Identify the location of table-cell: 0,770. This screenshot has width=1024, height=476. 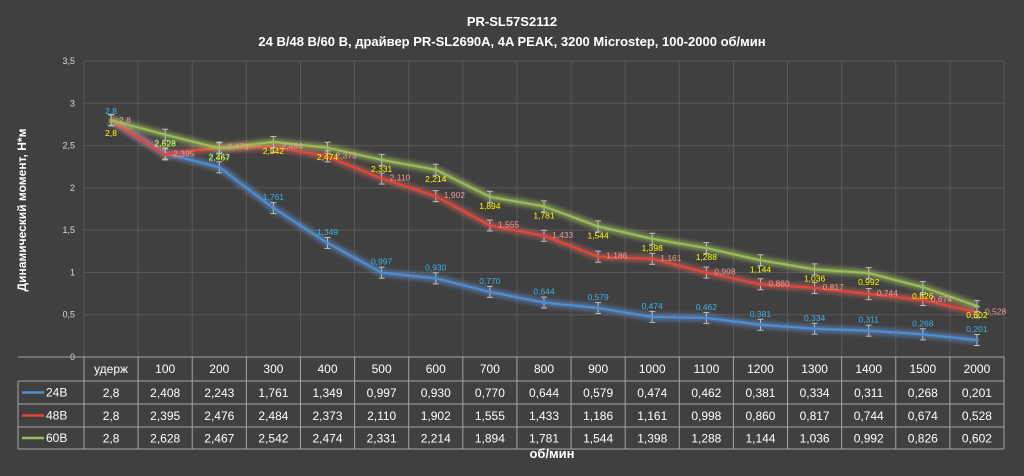
(490, 393).